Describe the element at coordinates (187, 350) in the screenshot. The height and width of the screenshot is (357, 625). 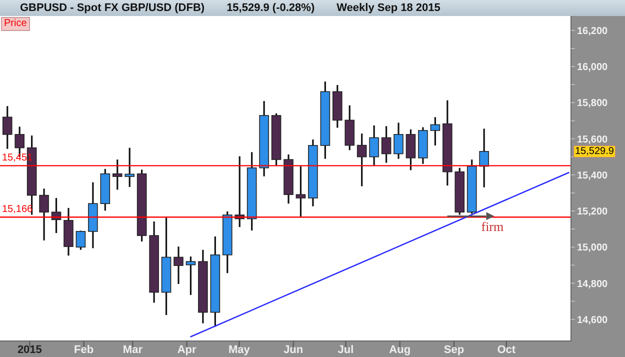
I see `x-tick-label: Apr` at that location.